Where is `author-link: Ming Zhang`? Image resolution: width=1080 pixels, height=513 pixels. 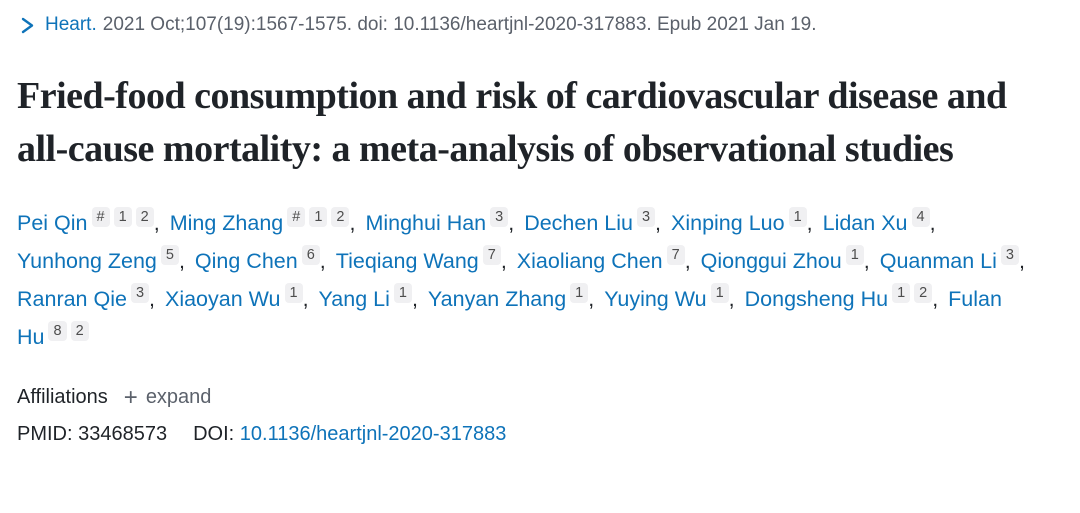 author-link: Ming Zhang is located at coordinates (226, 223).